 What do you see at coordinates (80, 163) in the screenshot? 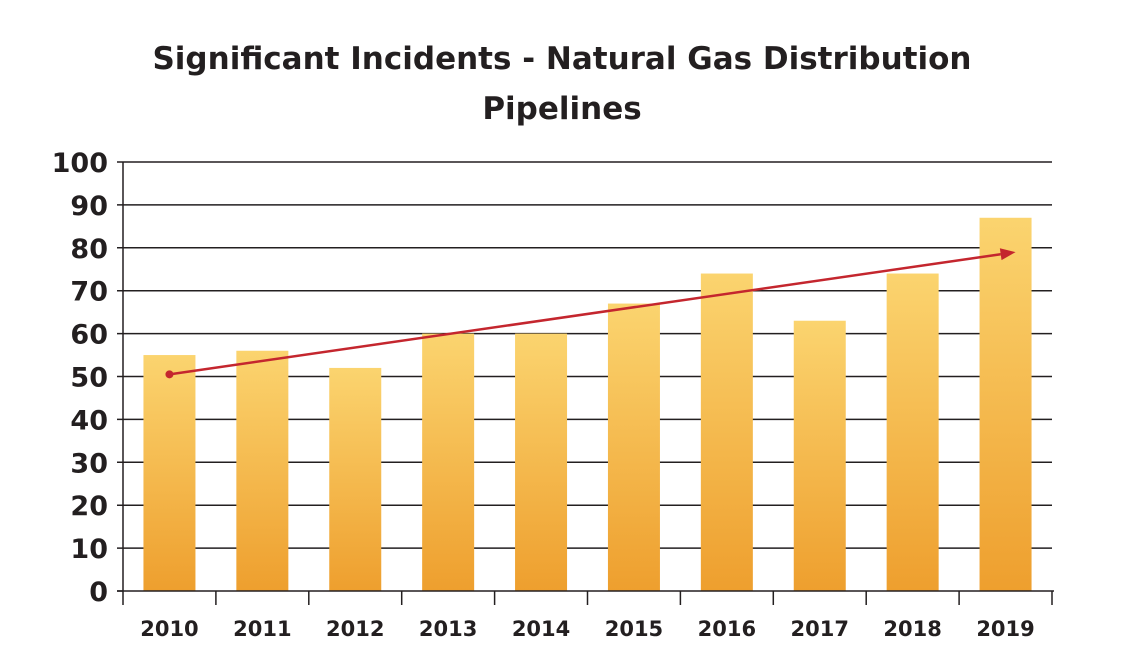
I see `y-tick-label: 100` at bounding box center [80, 163].